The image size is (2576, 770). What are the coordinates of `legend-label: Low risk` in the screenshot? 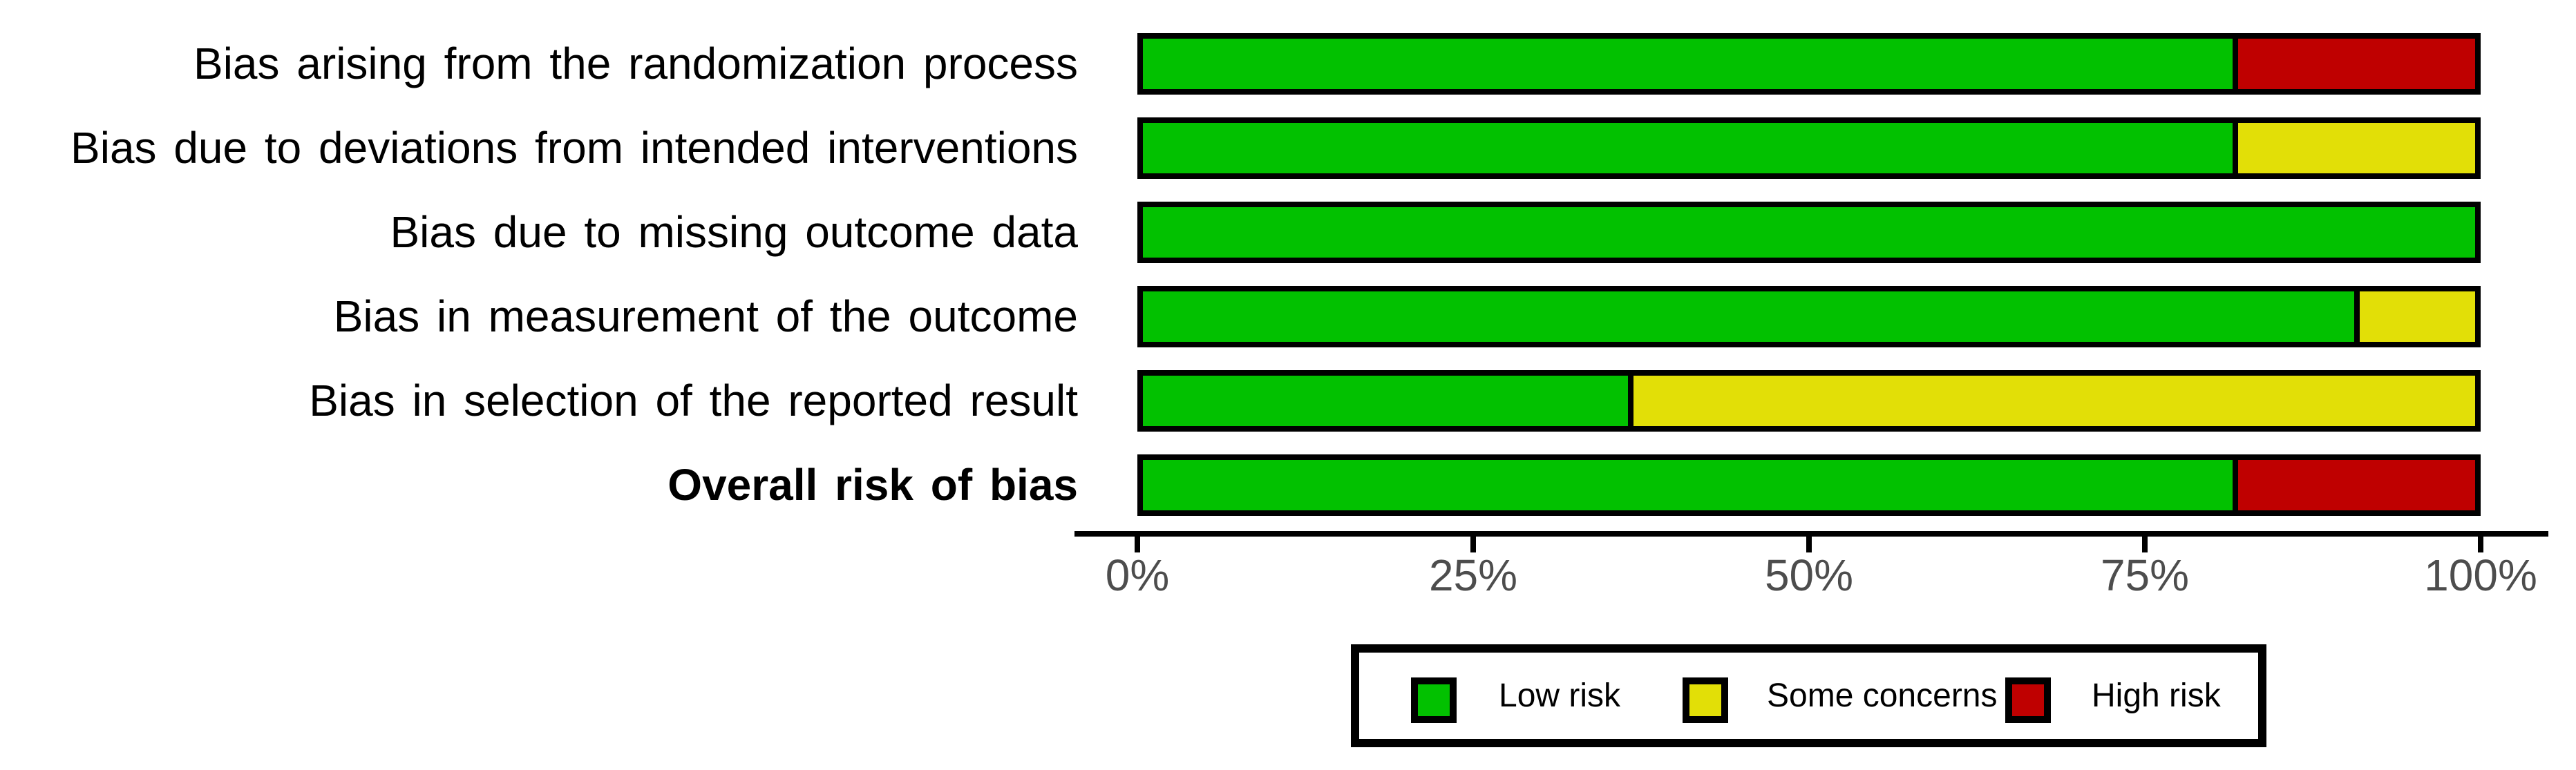 It's located at (1560, 695).